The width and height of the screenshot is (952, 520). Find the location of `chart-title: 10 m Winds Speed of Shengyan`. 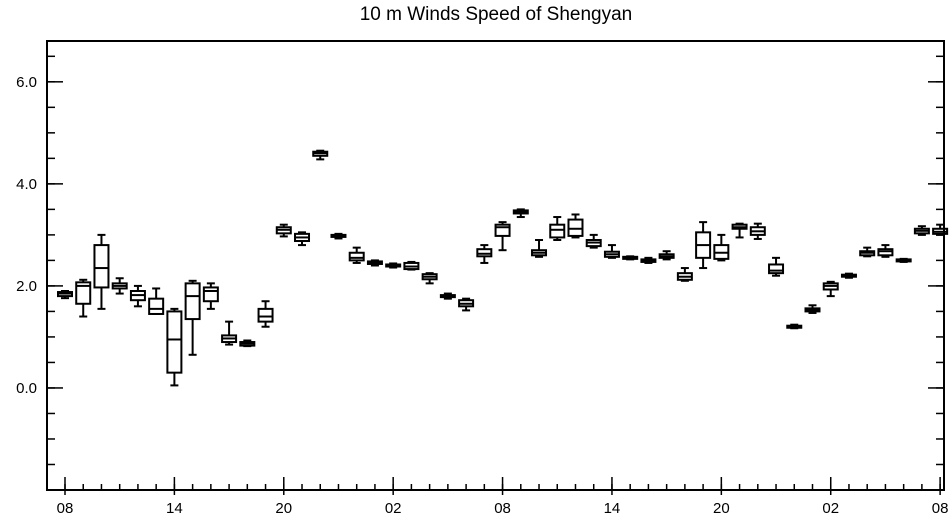

chart-title: 10 m Winds Speed of Shengyan is located at coordinates (496, 14).